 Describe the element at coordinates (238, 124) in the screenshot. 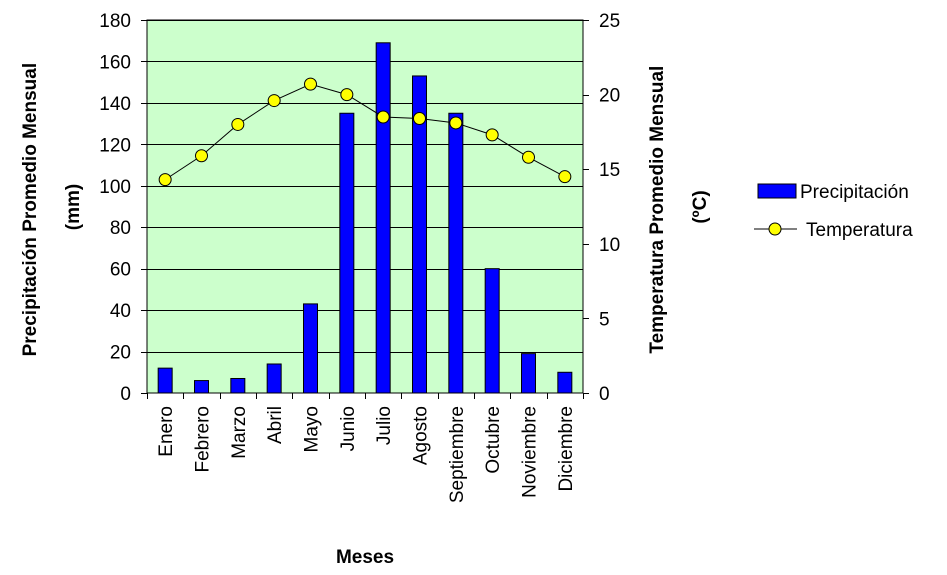

I see `temperature-point-marzo` at that location.